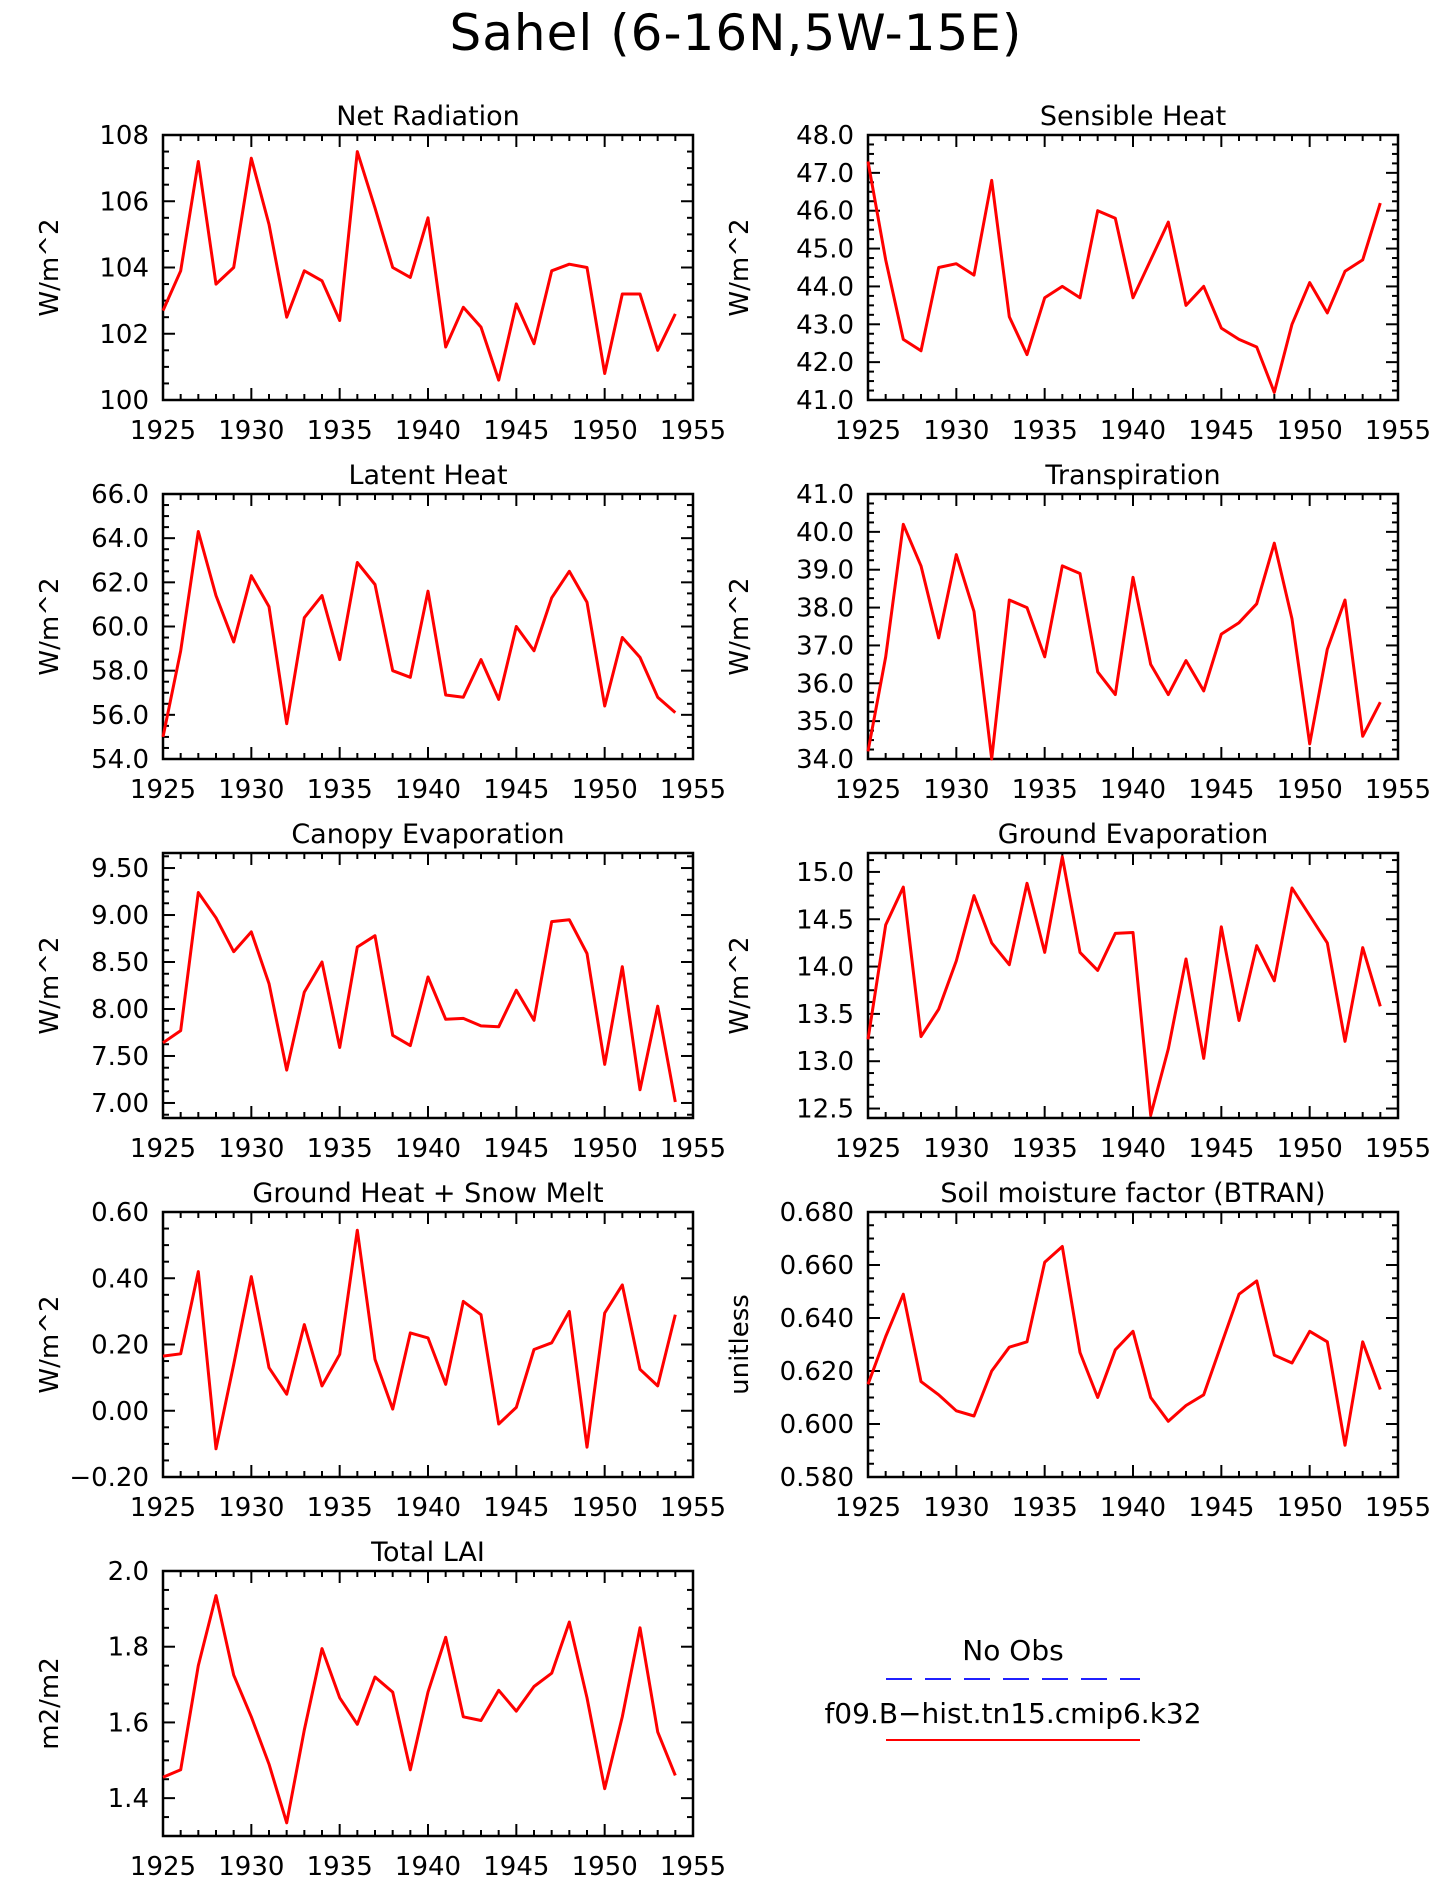 The image size is (1436, 1893). Describe the element at coordinates (736, 33) in the screenshot. I see `figure-title: Sahel (6-16N,5W-15E)` at that location.